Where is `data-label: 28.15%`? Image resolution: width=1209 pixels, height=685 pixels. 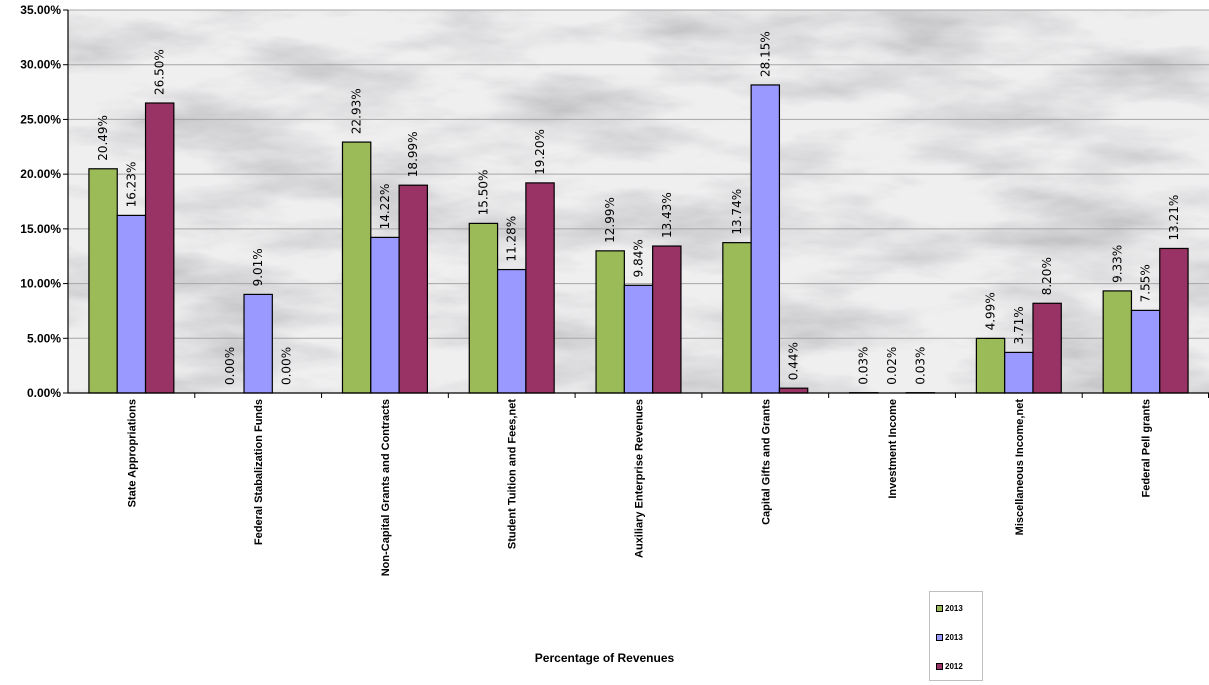 data-label: 28.15% is located at coordinates (765, 54).